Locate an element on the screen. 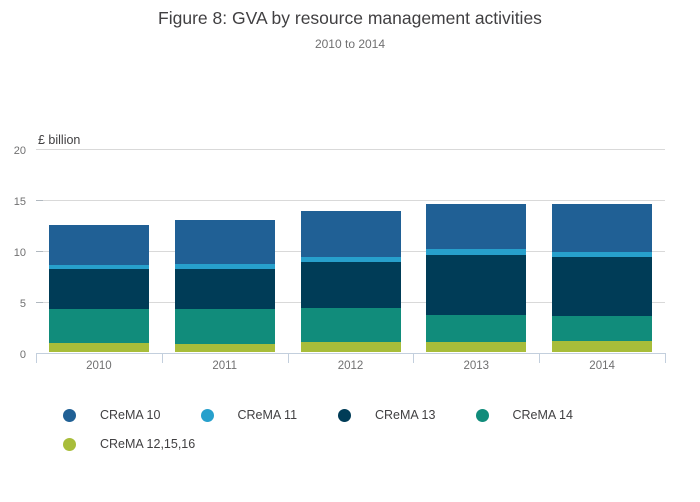 The height and width of the screenshot is (502, 700). x-tick-label-2014: 2014 is located at coordinates (602, 365).